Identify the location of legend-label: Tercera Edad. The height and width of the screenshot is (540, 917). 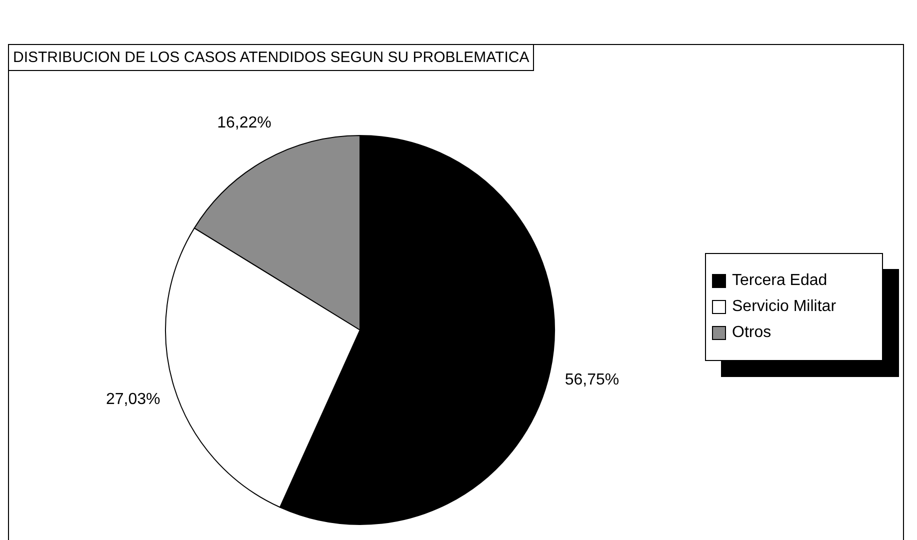
(780, 281).